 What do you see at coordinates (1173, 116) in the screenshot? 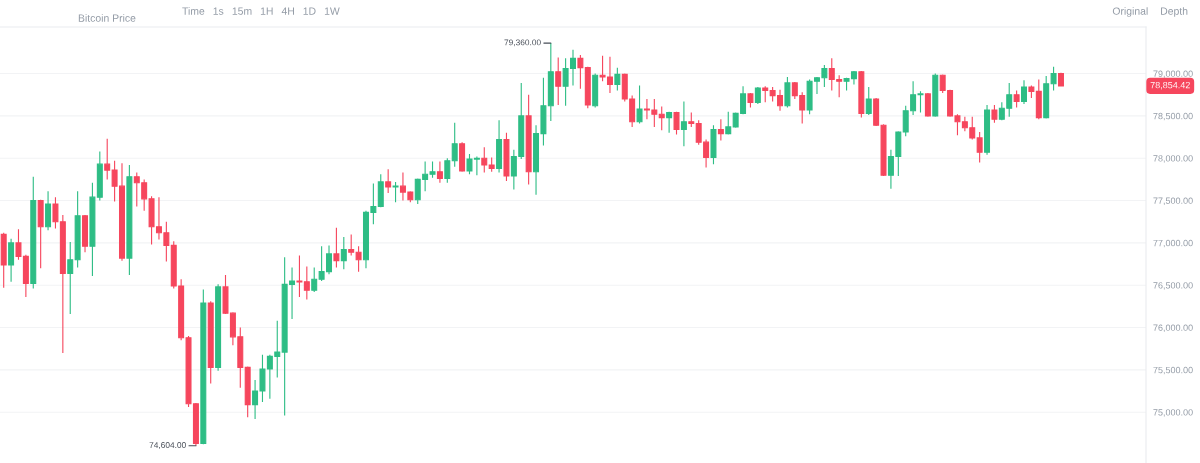
I see `y-tick-label: 78,500.00` at bounding box center [1173, 116].